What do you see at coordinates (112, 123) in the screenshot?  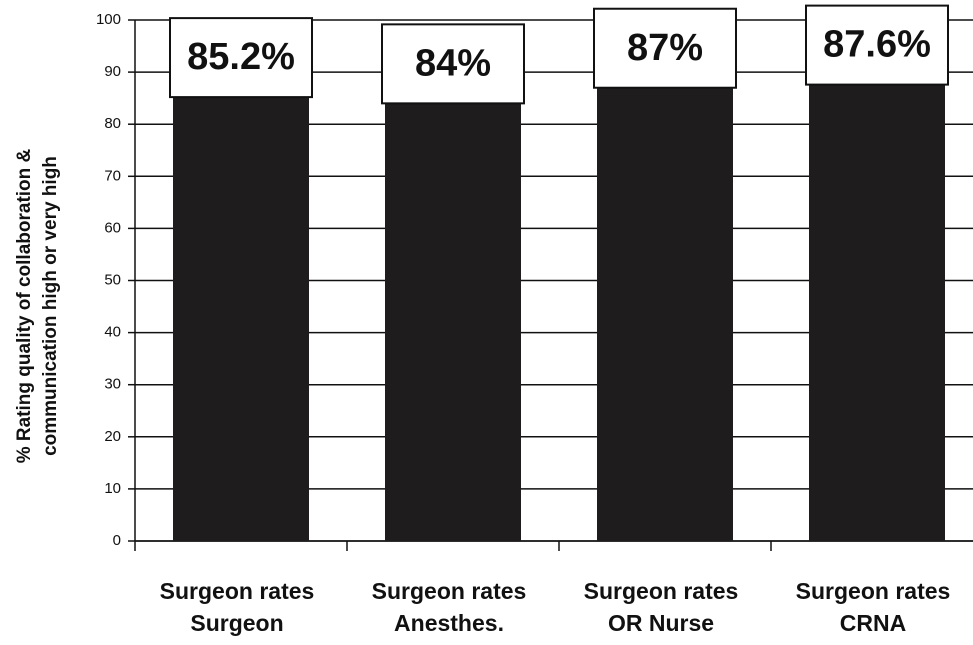 I see `y-tick-label: 80` at bounding box center [112, 123].